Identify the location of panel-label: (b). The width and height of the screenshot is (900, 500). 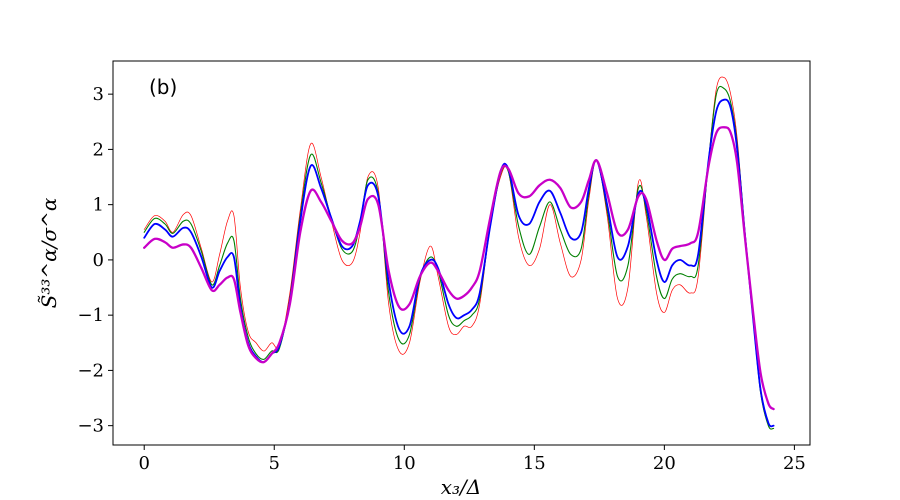
(163, 87).